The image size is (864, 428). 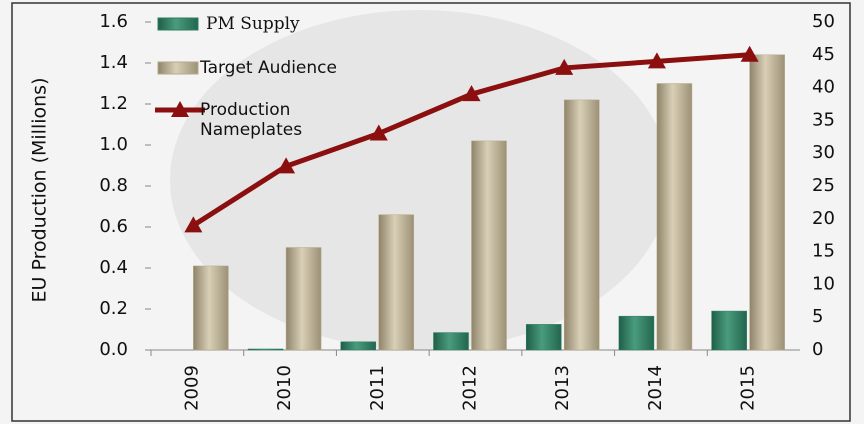 I want to click on y2-tick-label: 30, so click(x=823, y=152).